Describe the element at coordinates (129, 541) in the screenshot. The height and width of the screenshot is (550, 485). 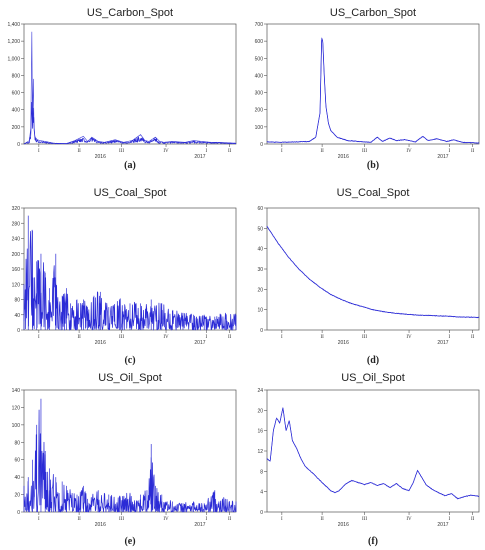
I see `panel-label: (e)` at that location.